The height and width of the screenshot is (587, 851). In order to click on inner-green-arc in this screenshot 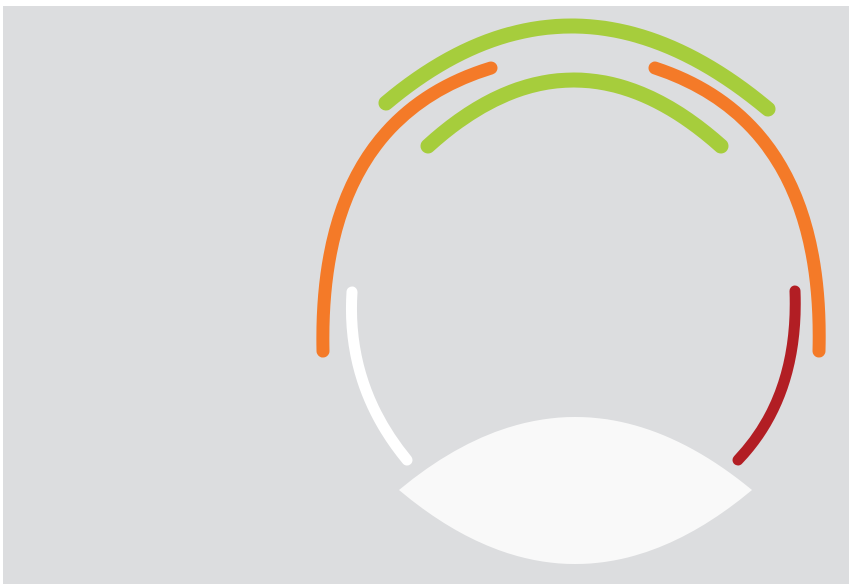, I will do `click(574, 113)`.